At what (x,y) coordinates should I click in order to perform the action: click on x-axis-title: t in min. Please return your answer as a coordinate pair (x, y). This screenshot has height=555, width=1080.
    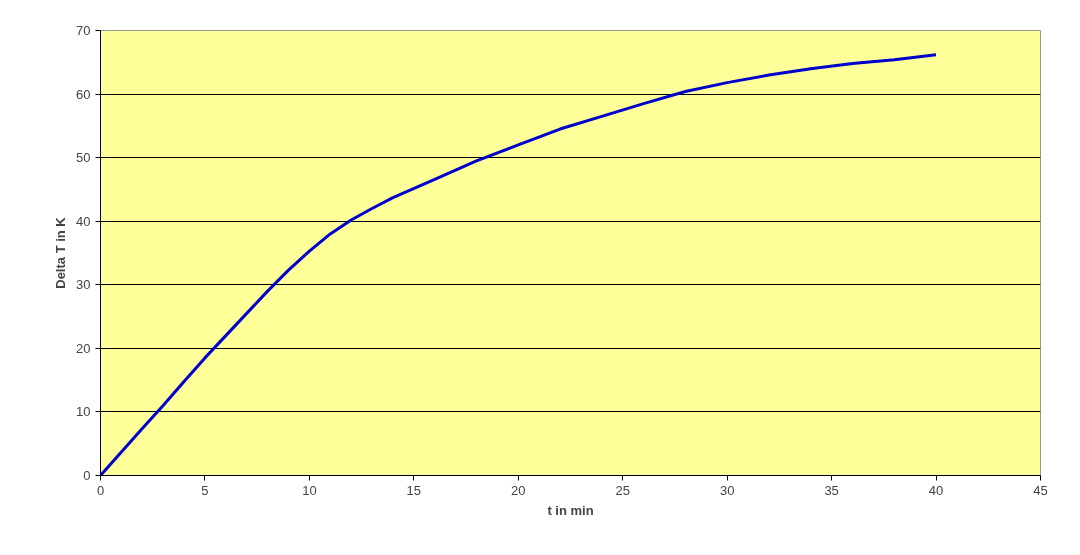
    Looking at the image, I should click on (570, 510).